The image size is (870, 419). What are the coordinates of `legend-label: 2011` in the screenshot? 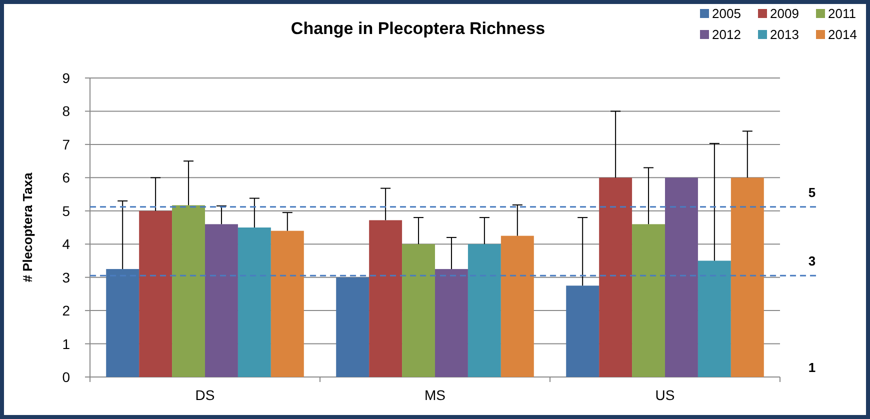 It's located at (842, 13).